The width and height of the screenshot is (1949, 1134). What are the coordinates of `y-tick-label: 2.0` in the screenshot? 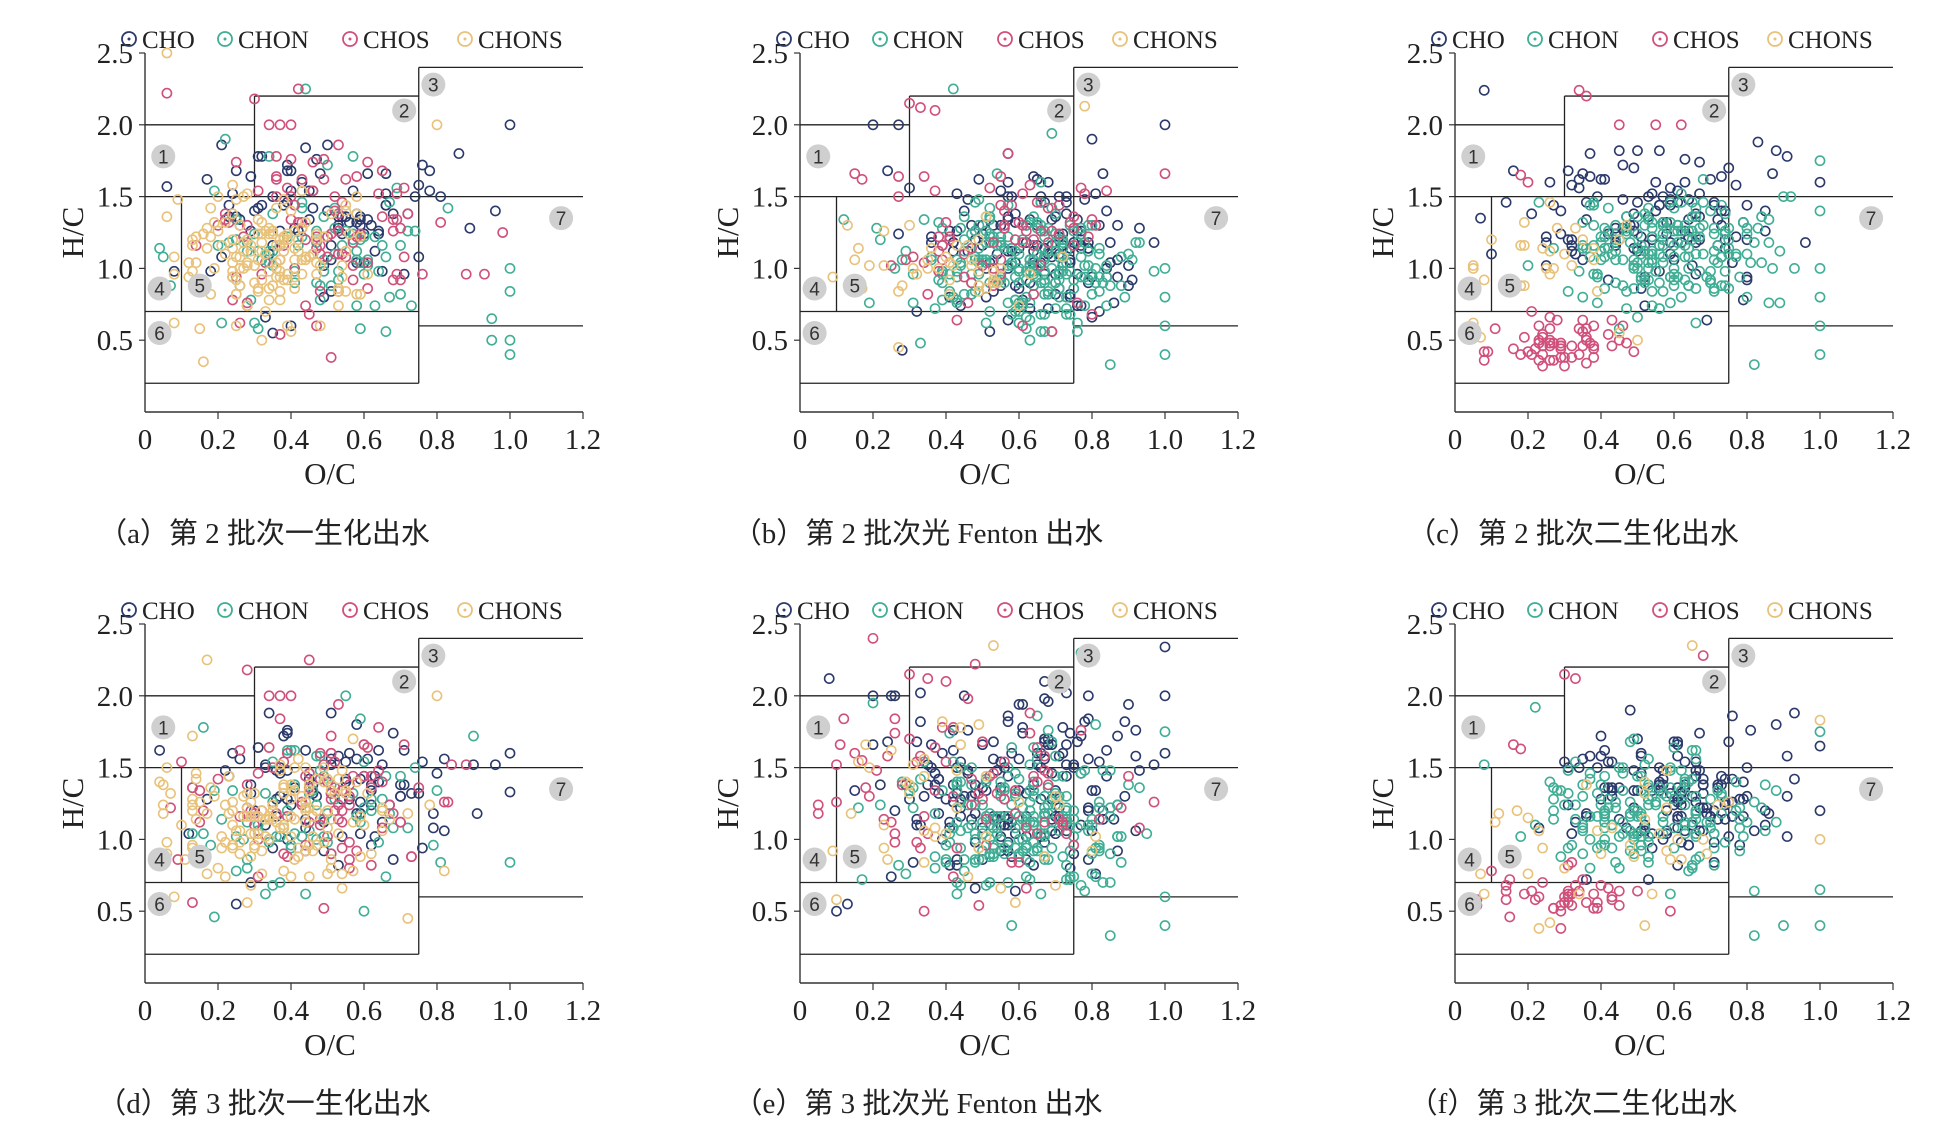 It's located at (115, 697).